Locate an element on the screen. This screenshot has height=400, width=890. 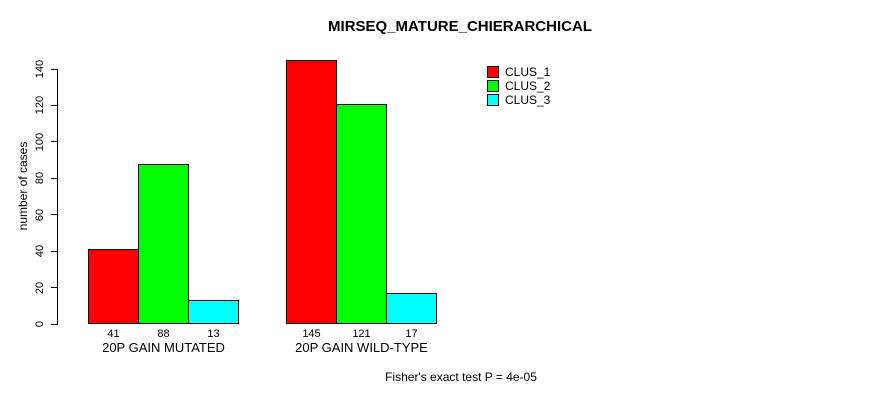
y-axis-tick-label: 140 is located at coordinates (40, 69).